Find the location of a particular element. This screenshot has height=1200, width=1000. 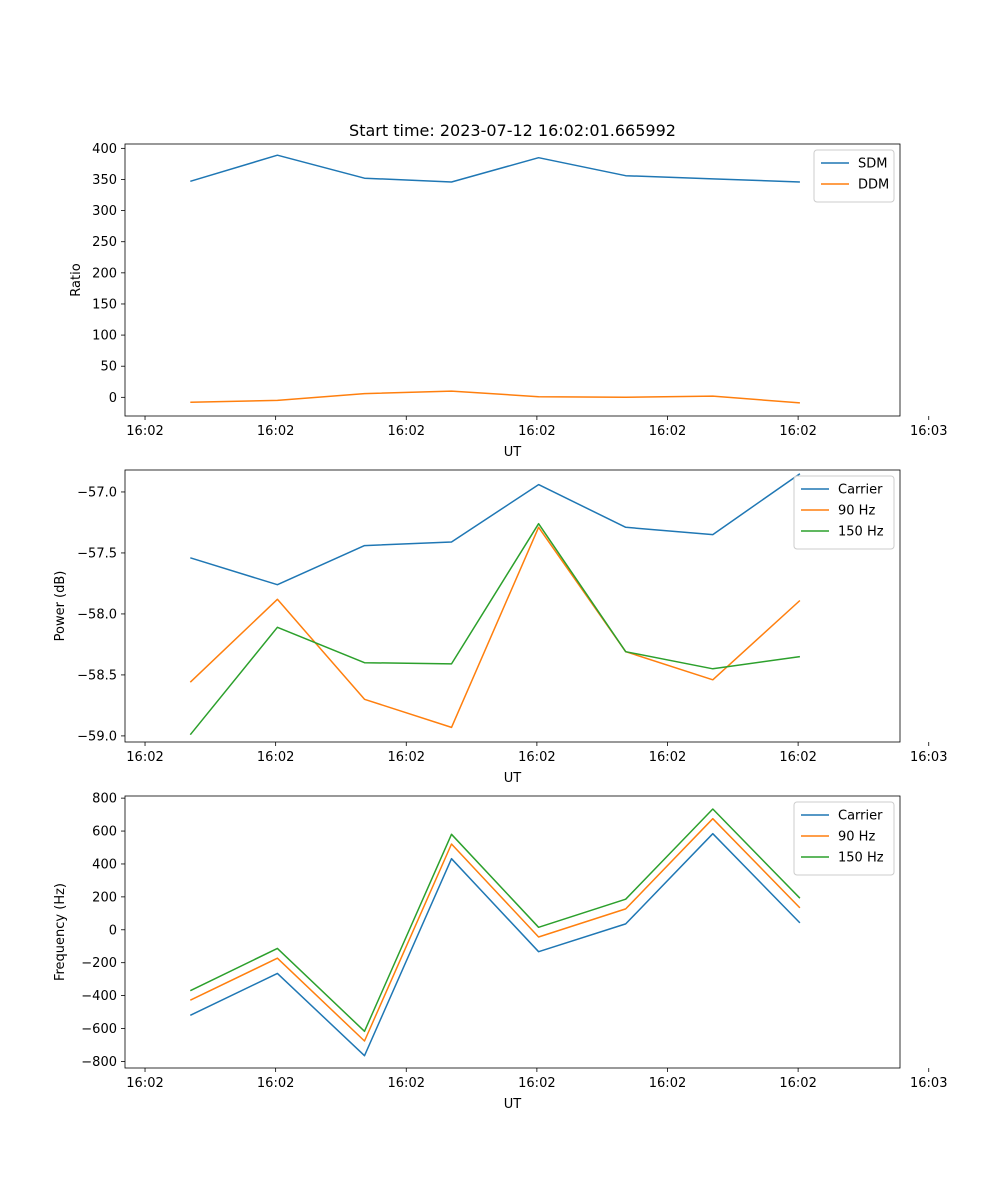

figure-title: Start time: 2023-07-12 16:02:01.665992 is located at coordinates (512, 130).